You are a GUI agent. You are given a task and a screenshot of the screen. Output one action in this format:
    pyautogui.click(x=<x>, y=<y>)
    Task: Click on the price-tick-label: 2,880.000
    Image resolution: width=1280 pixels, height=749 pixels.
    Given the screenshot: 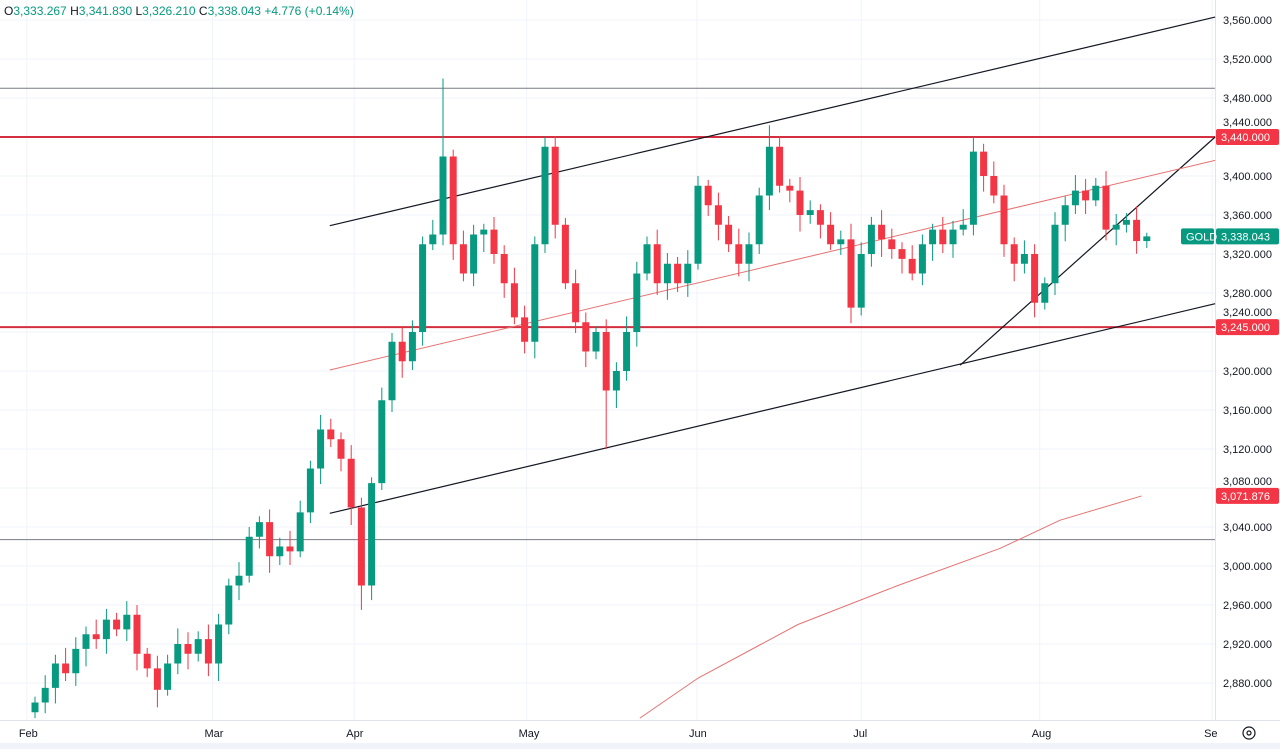 What is the action you would take?
    pyautogui.click(x=1247, y=684)
    